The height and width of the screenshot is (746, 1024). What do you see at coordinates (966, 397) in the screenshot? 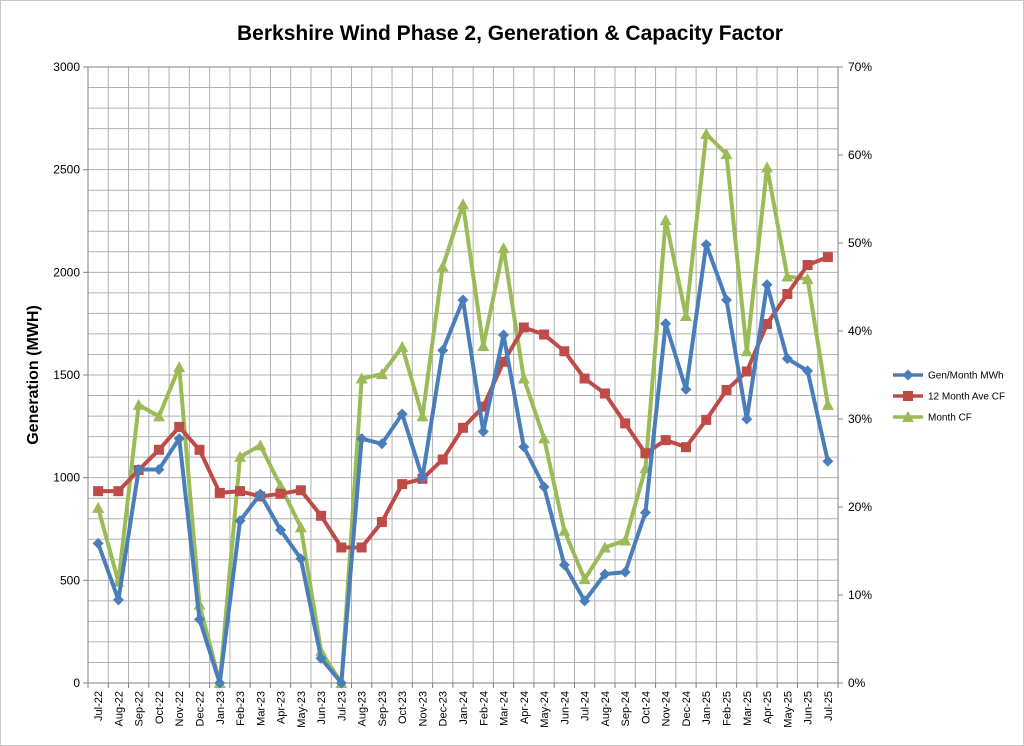
I see `legend-label: 12 Month Ave CF` at bounding box center [966, 397].